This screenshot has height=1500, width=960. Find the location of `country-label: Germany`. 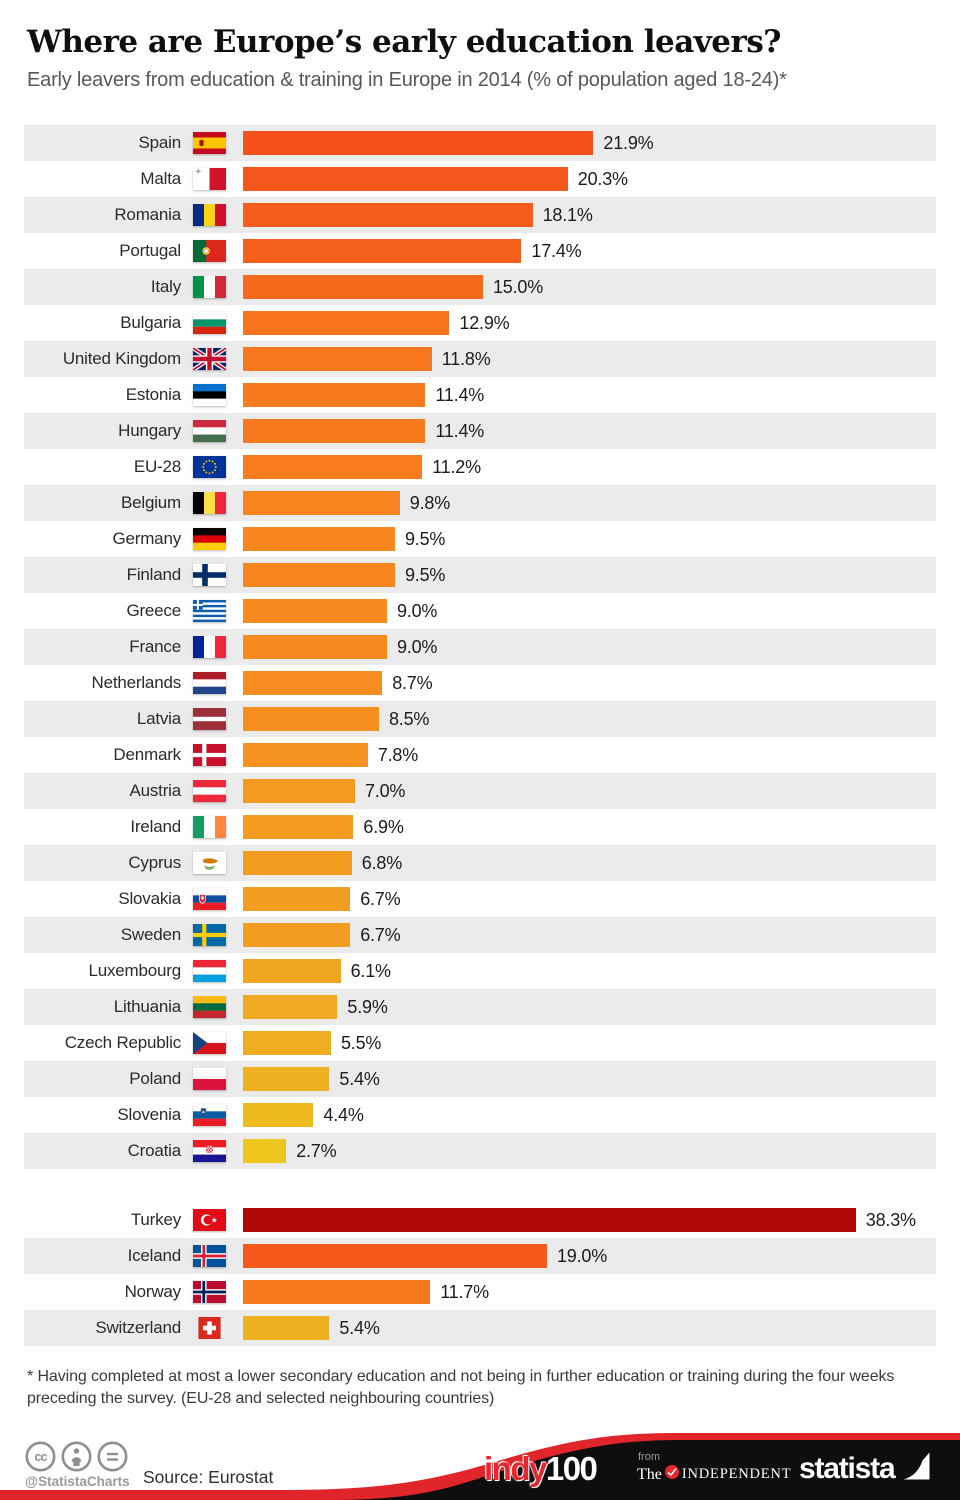

country-label: Germany is located at coordinates (146, 538).